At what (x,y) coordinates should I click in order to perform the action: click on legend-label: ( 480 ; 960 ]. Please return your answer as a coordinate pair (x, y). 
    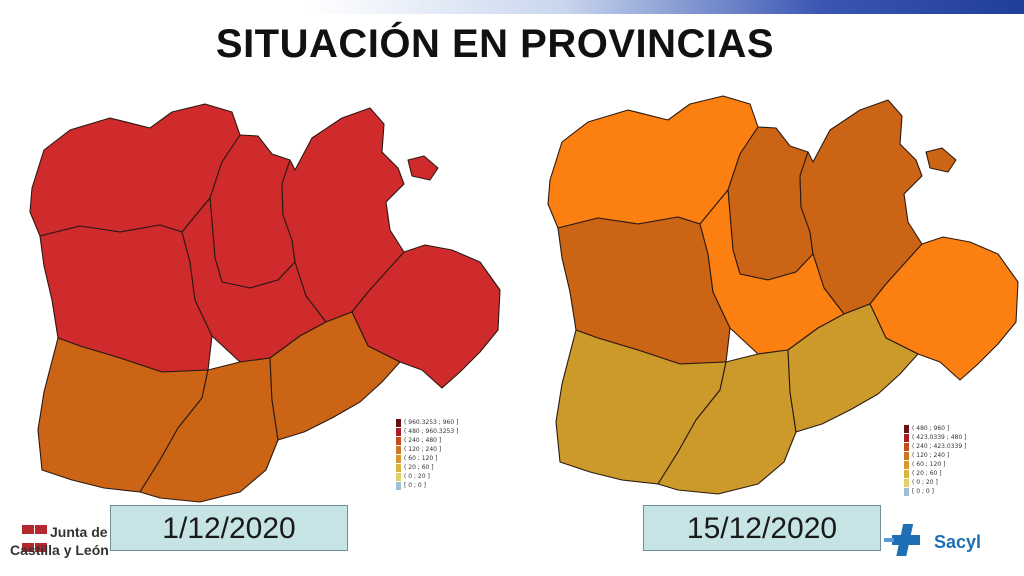
    Looking at the image, I should click on (931, 428).